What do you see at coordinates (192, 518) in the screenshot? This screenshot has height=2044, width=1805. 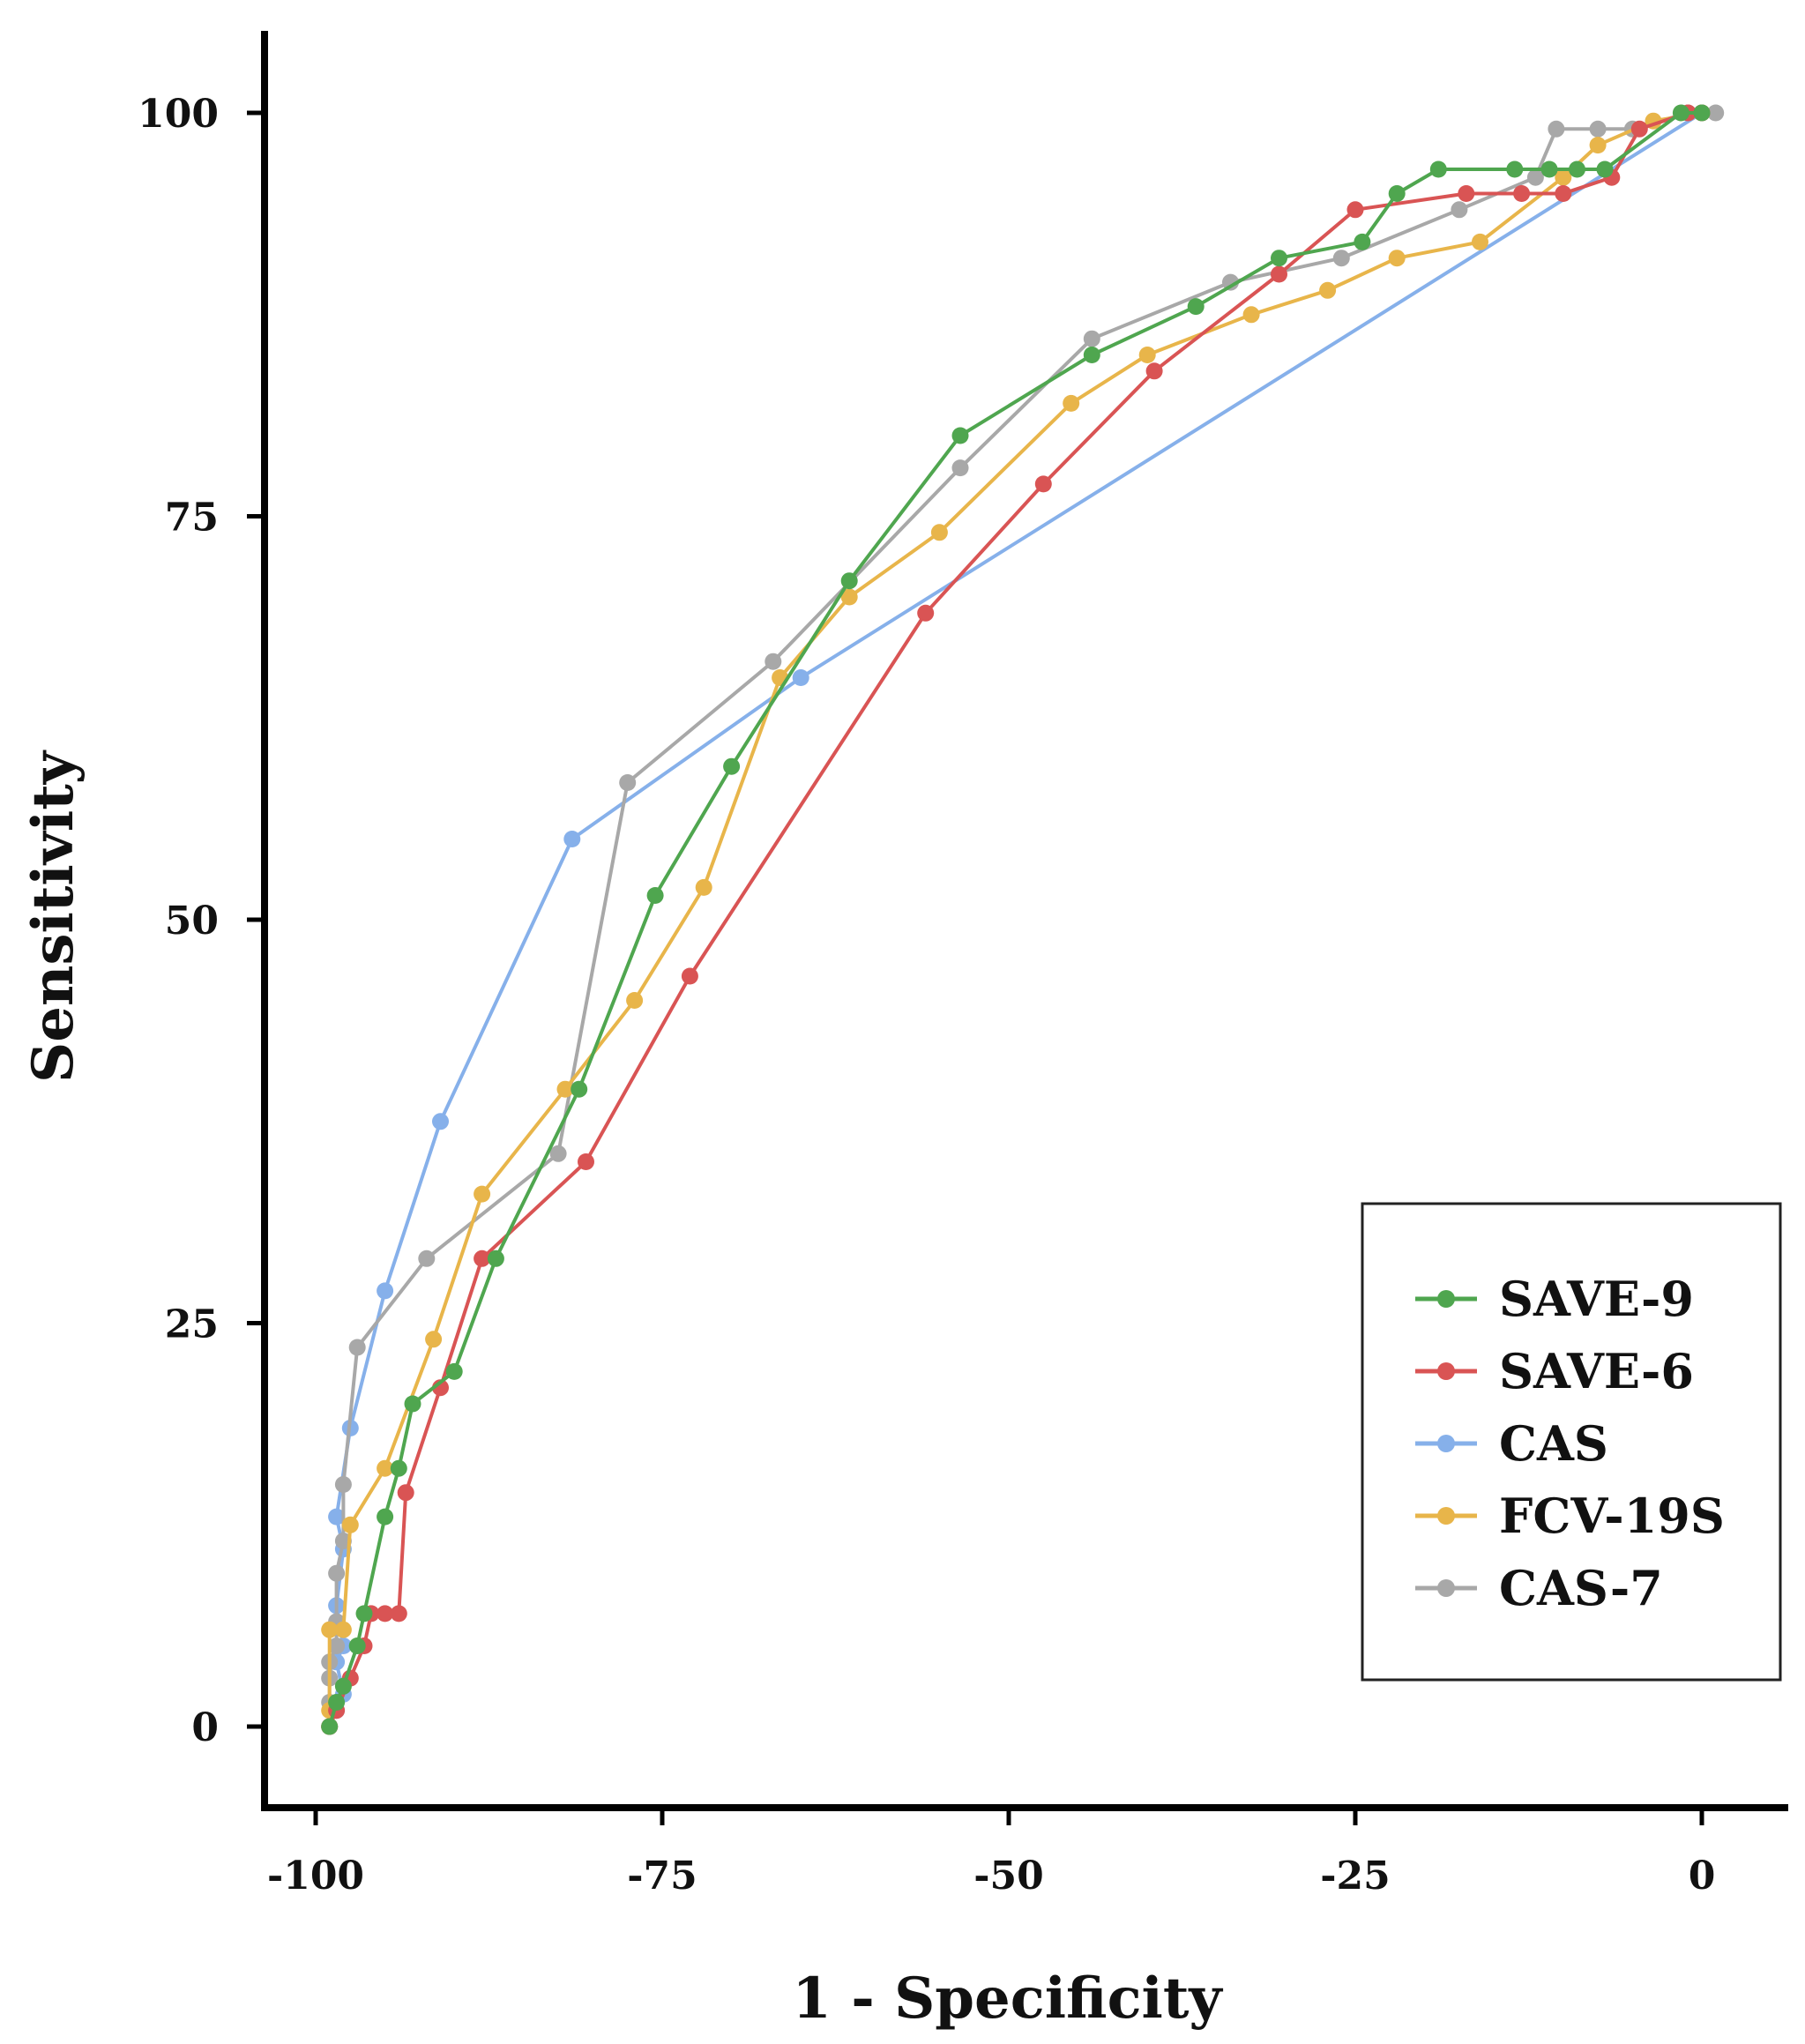 I see `y-tick-label: 75` at bounding box center [192, 518].